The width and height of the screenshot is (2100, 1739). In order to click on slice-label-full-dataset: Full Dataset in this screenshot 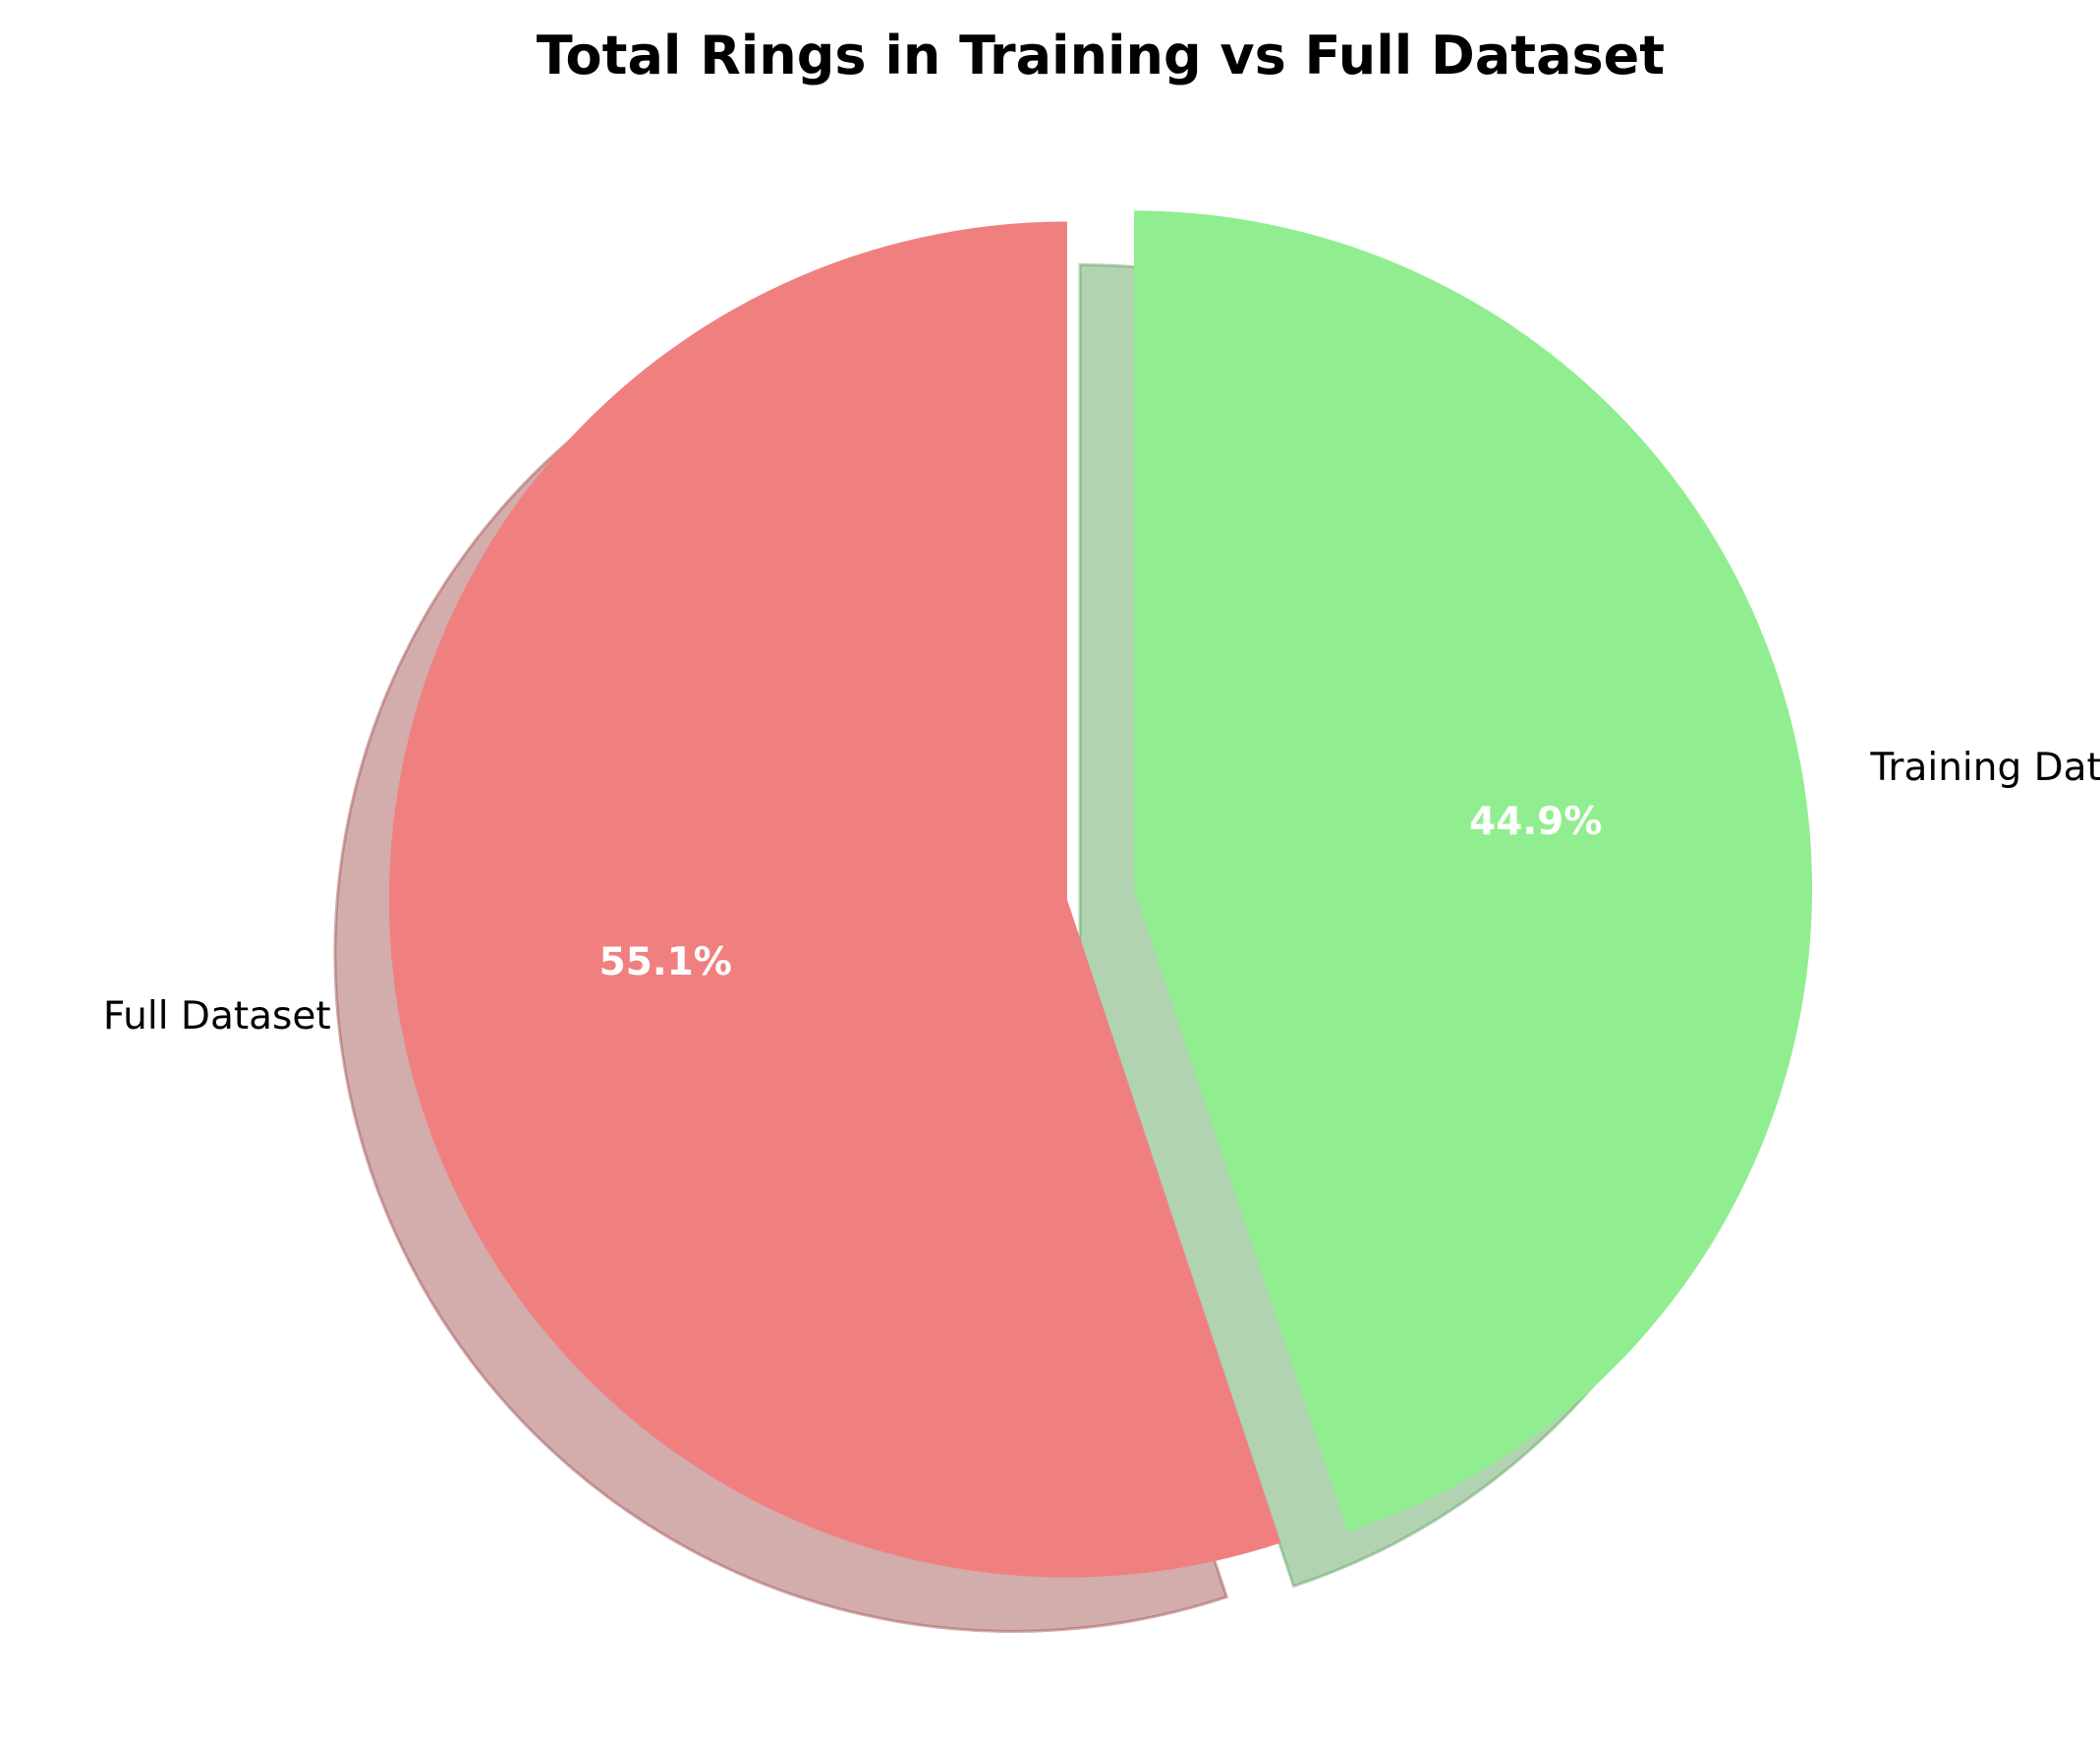, I will do `click(217, 1016)`.